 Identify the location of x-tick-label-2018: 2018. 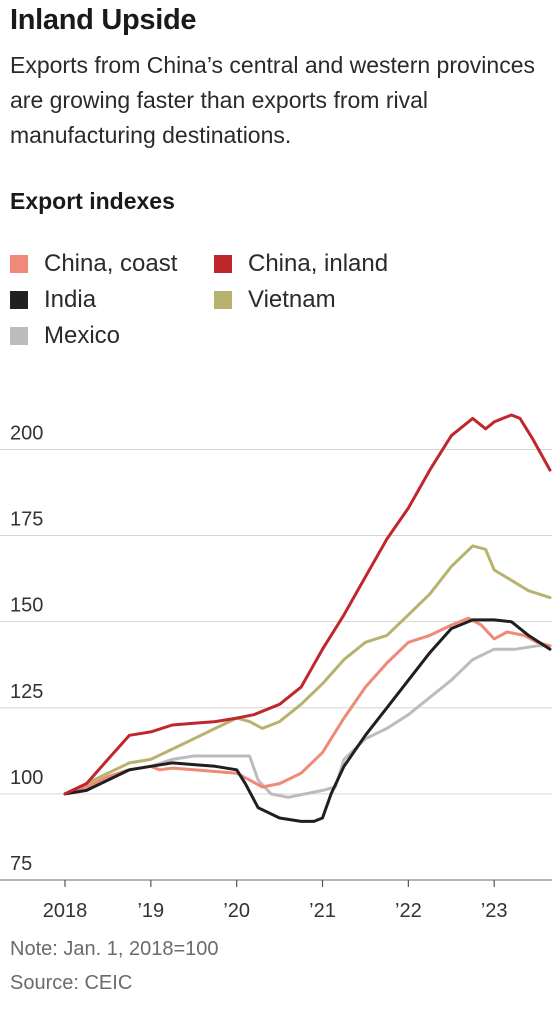
(65, 911).